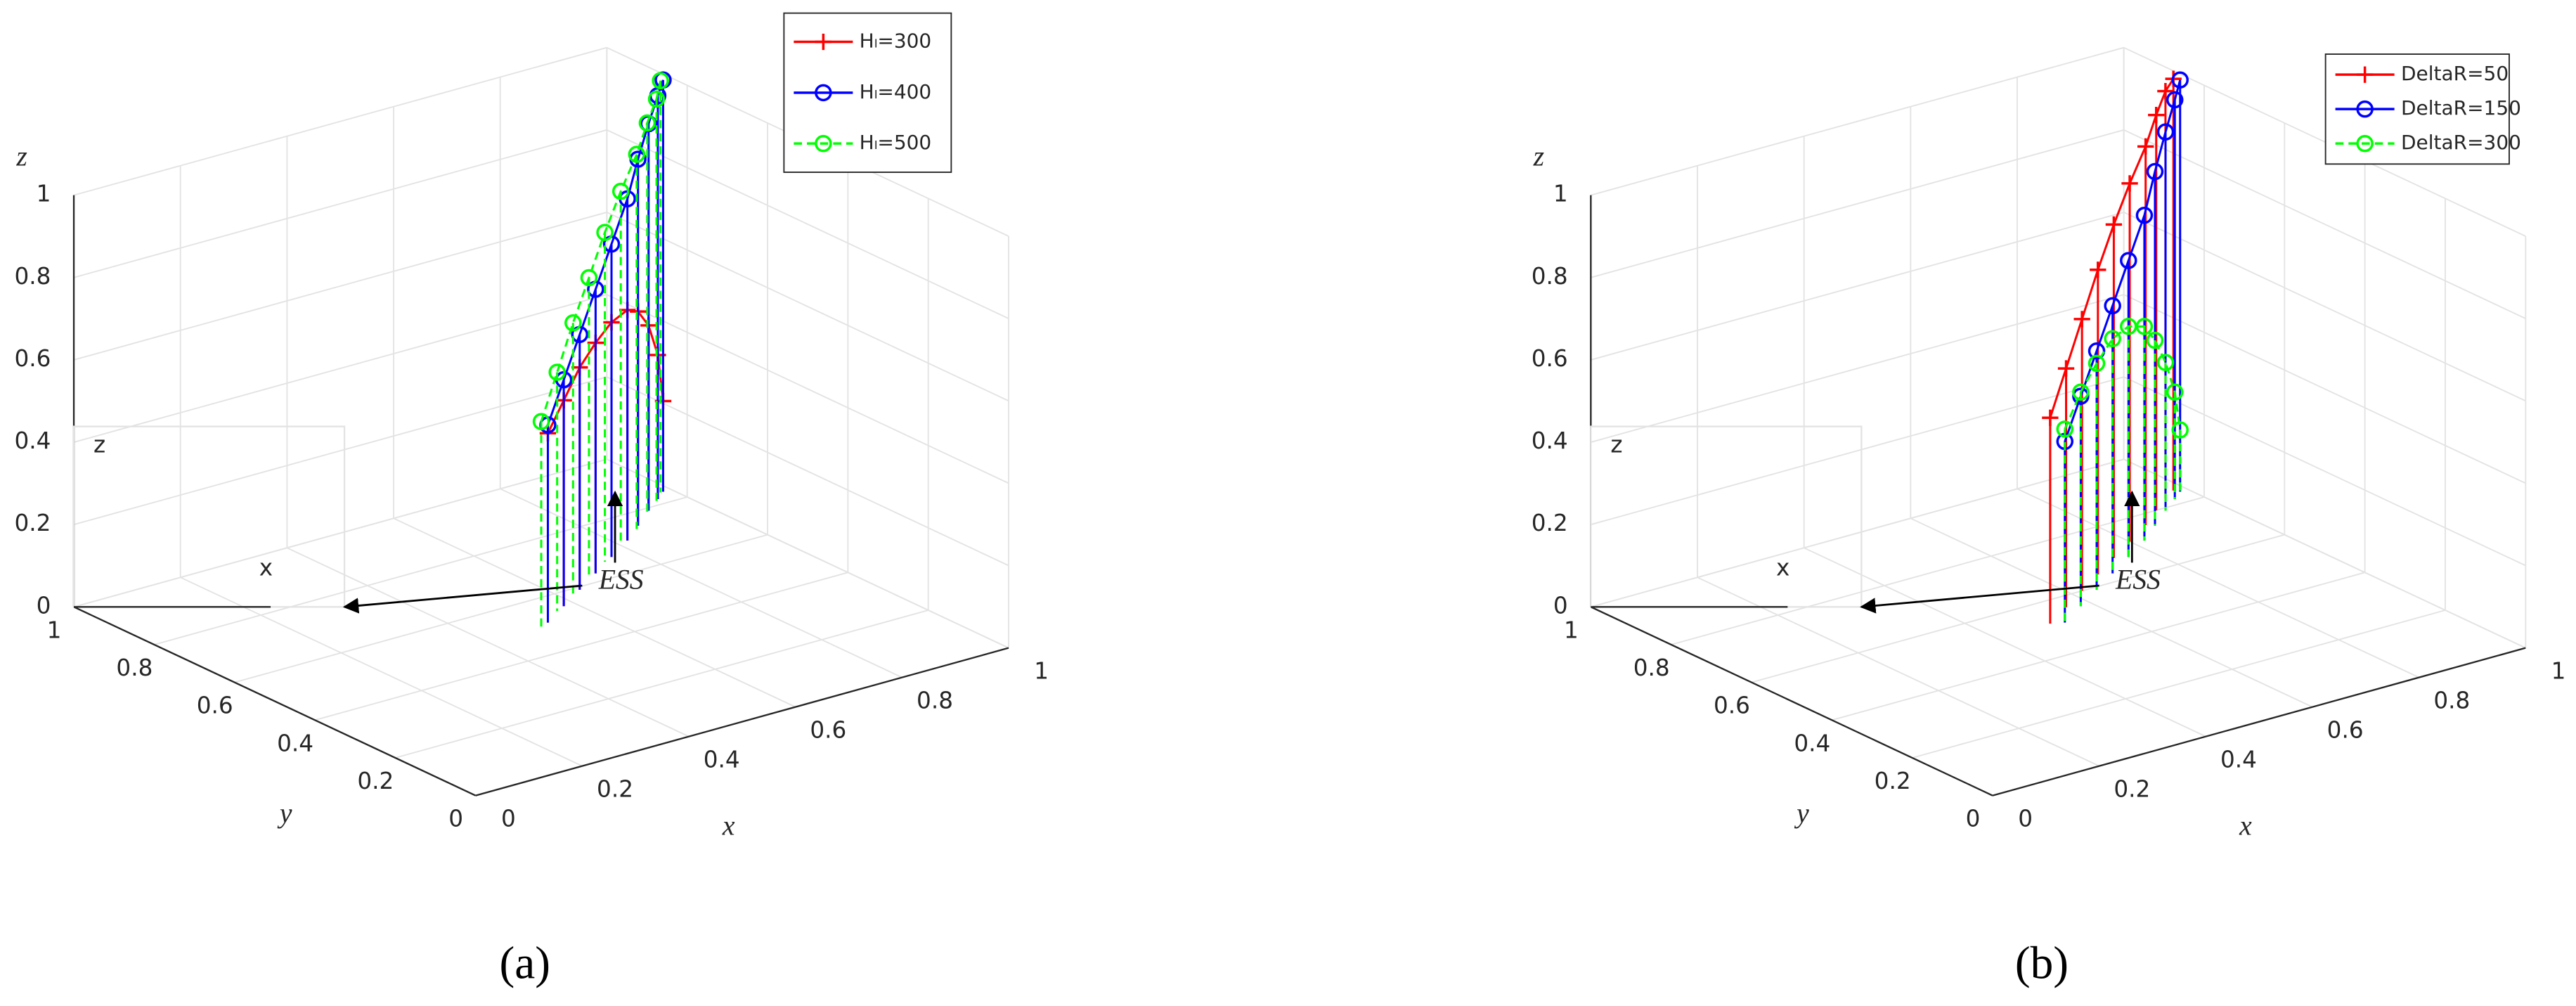 The image size is (2576, 1006). Describe the element at coordinates (2245, 825) in the screenshot. I see `x-axis-label: x` at that location.